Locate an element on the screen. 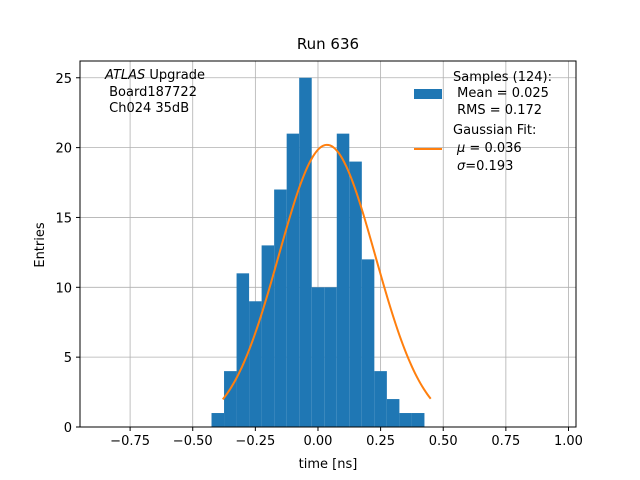 The image size is (640, 480). x-tick-label: 1.00 is located at coordinates (568, 441).